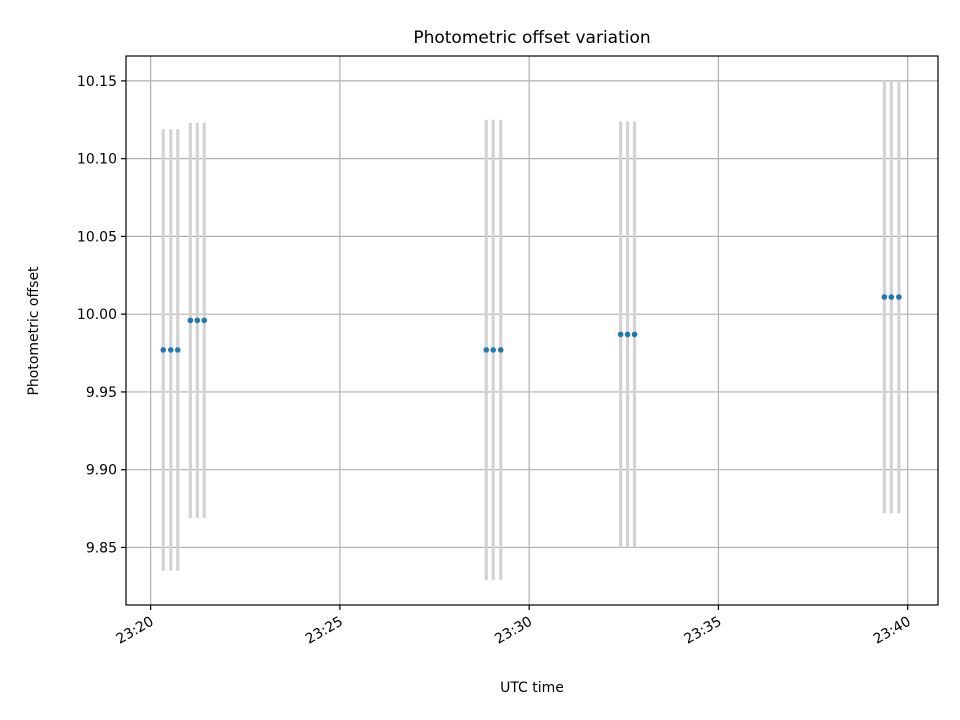 This screenshot has width=960, height=720. What do you see at coordinates (532, 688) in the screenshot?
I see `x-axis-label: UTC time` at bounding box center [532, 688].